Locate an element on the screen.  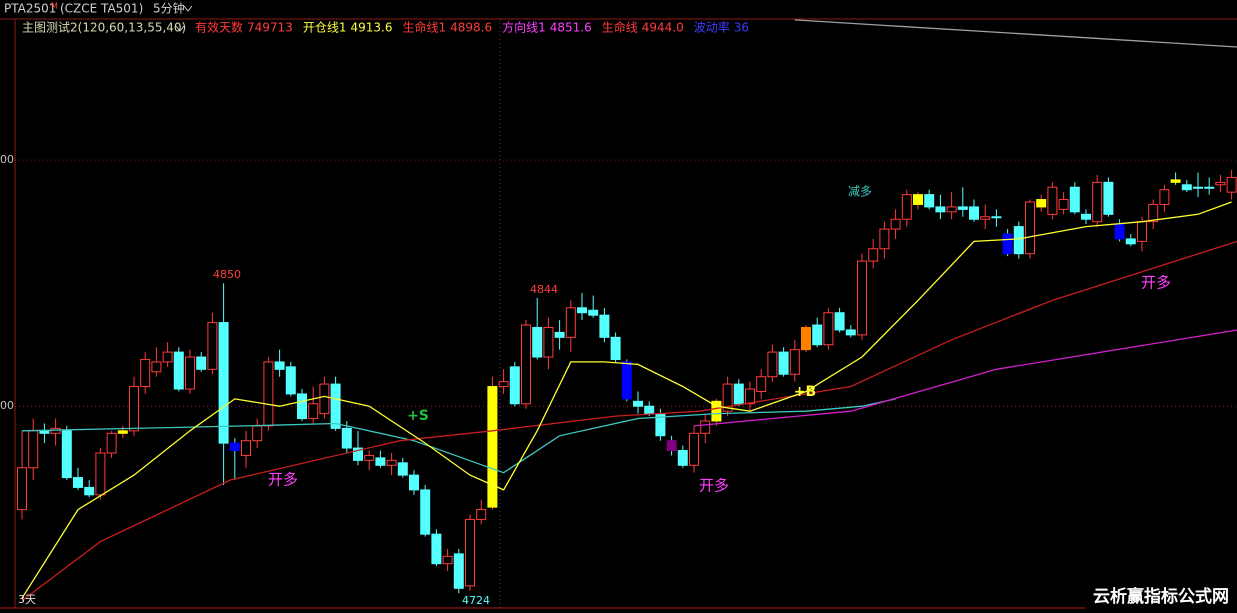
annotation: +B is located at coordinates (805, 392).